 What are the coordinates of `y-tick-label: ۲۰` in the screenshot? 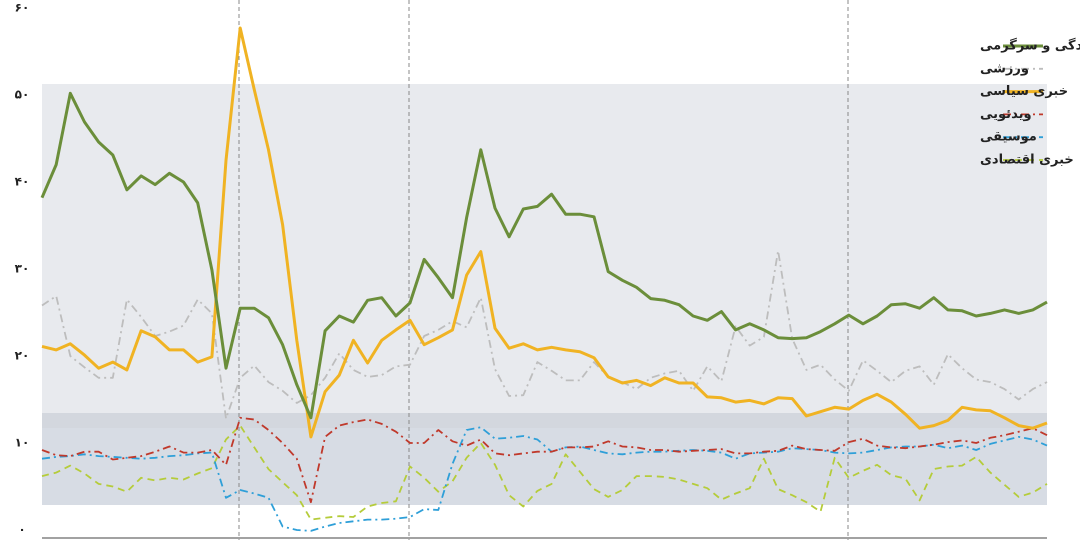 It's located at (22, 356).